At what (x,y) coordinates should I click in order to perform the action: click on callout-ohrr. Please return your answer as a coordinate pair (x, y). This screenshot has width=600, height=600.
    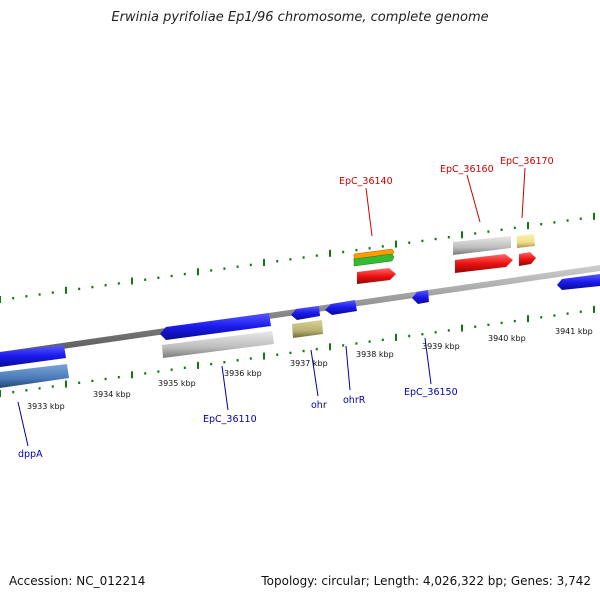
    Looking at the image, I should click on (348, 368).